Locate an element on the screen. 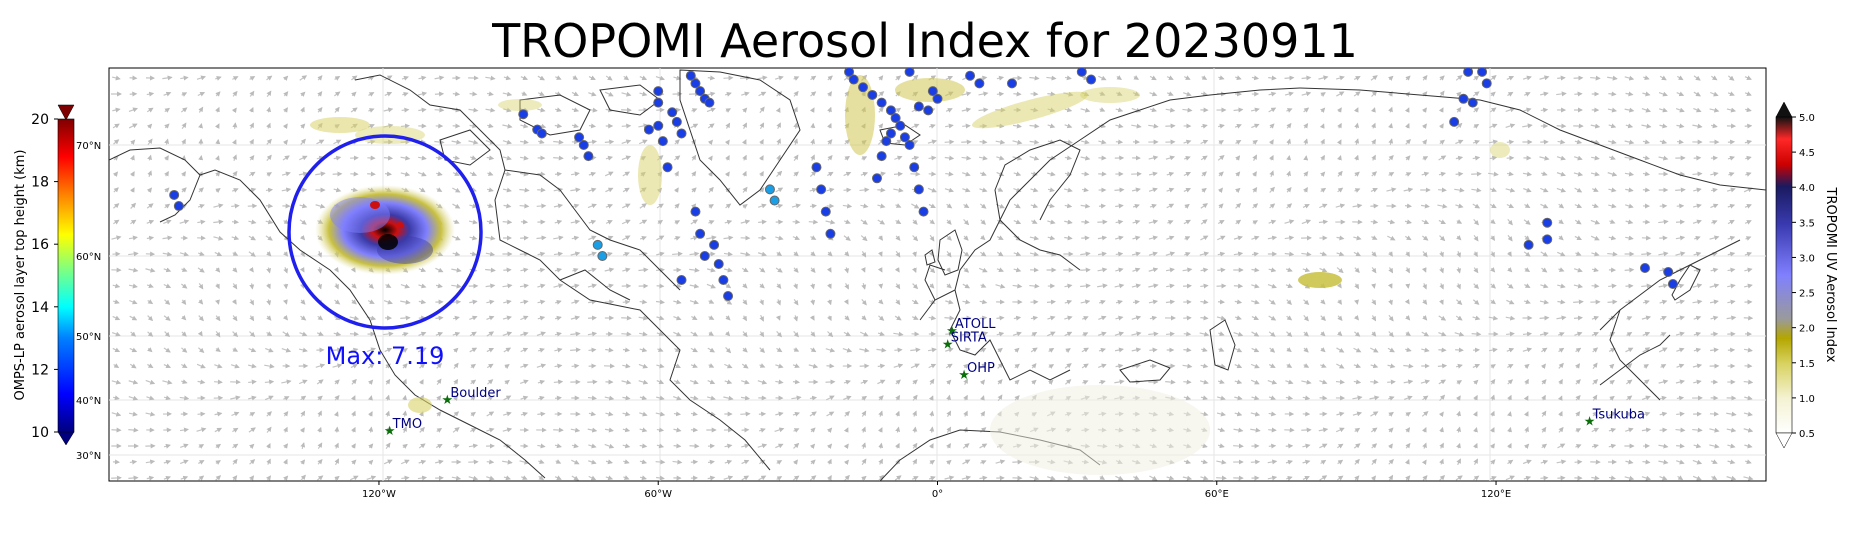  lon-tick-label: 120°E is located at coordinates (1496, 494).